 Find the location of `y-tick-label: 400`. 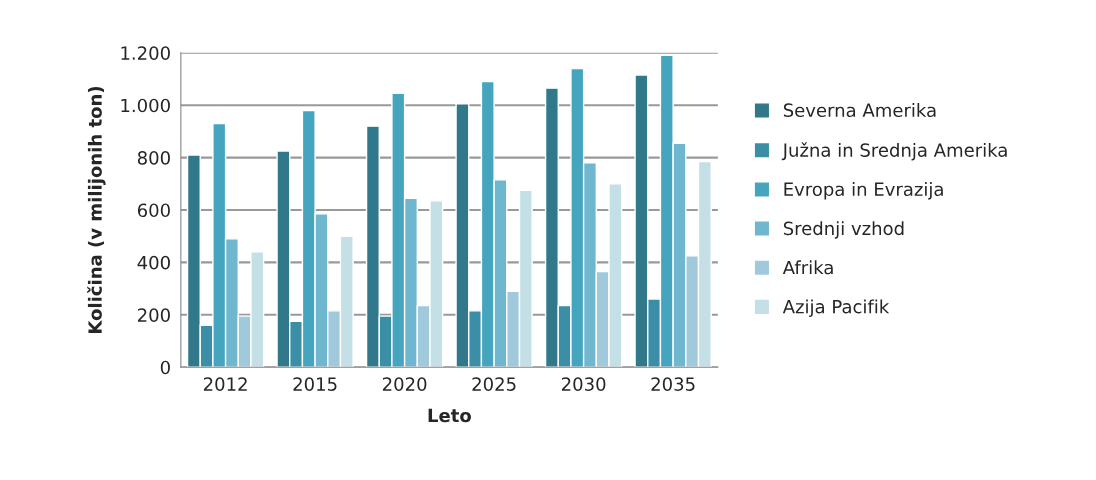

y-tick-label: 400 is located at coordinates (153, 262).